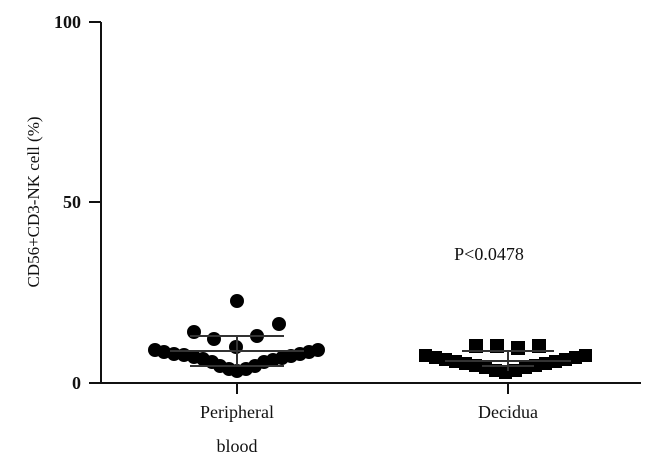 This screenshot has width=656, height=468. Describe the element at coordinates (33, 201) in the screenshot. I see `y-axis-title: CD56+CD3-NK cell (%)` at that location.